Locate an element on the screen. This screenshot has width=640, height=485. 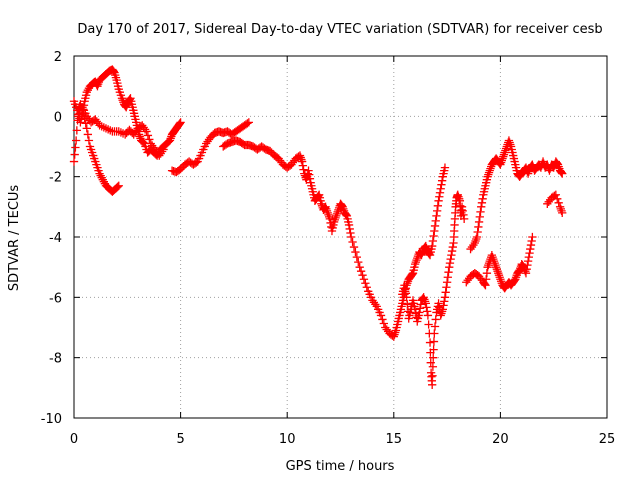
x-tick-label: 5 is located at coordinates (180, 439).